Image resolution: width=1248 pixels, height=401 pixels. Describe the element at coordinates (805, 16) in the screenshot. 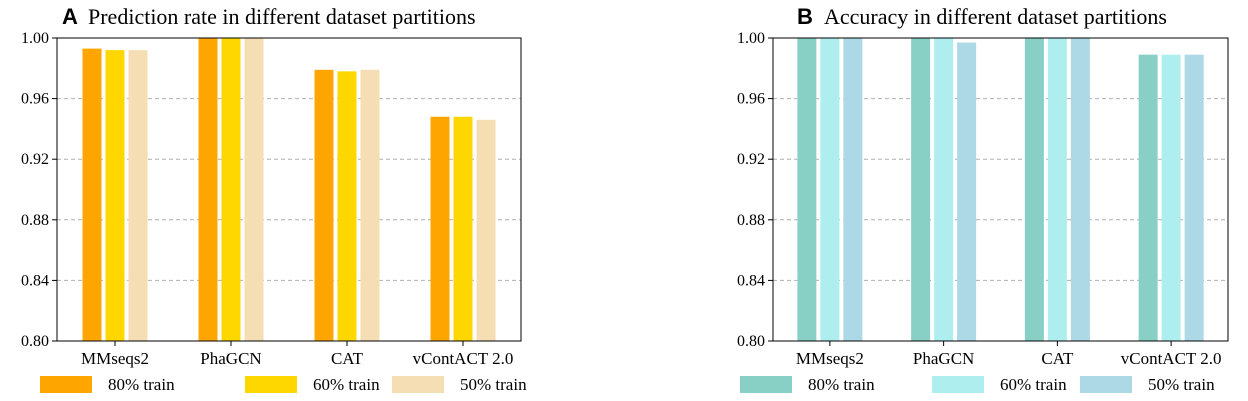

I see `panel-label: B` at that location.